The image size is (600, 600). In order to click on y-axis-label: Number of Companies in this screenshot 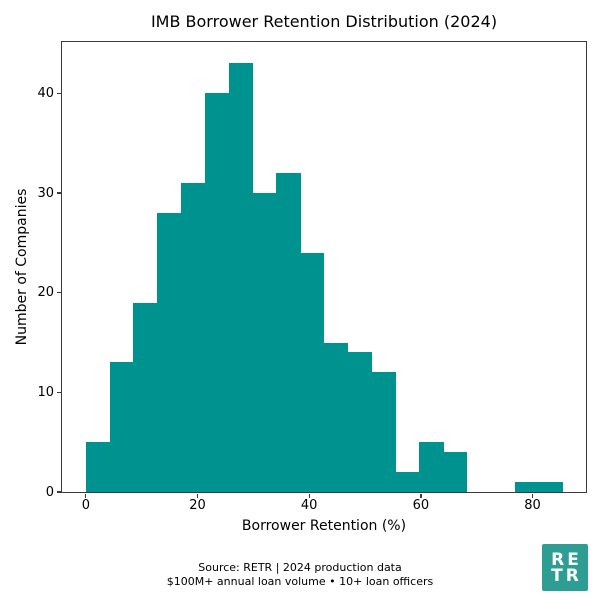, I will do `click(22, 267)`.